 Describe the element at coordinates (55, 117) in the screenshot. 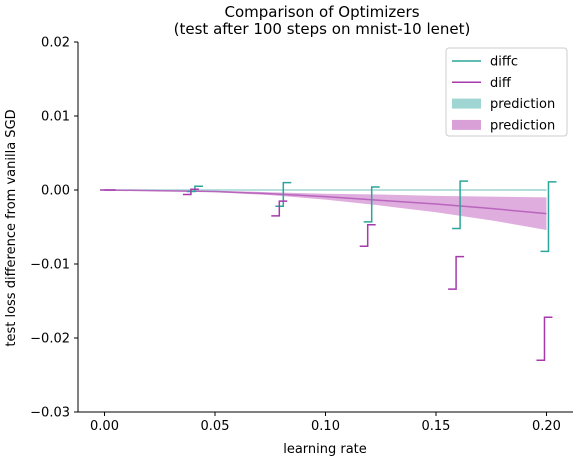

I see `y-tick-label: 0.01` at that location.